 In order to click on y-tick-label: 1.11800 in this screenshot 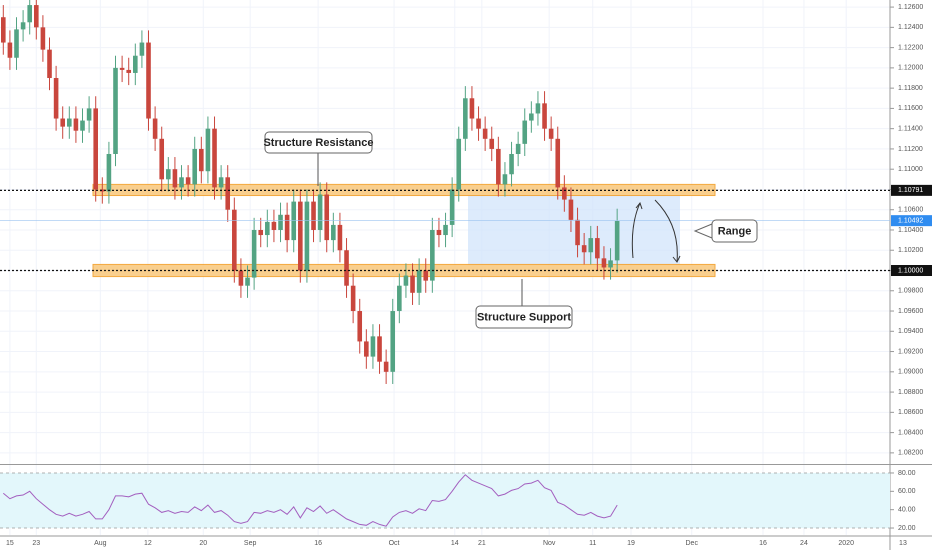, I will do `click(910, 88)`.